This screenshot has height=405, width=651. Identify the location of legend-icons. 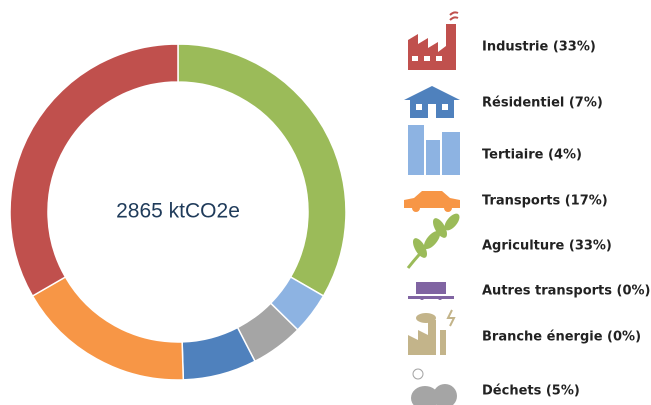
(432, 208).